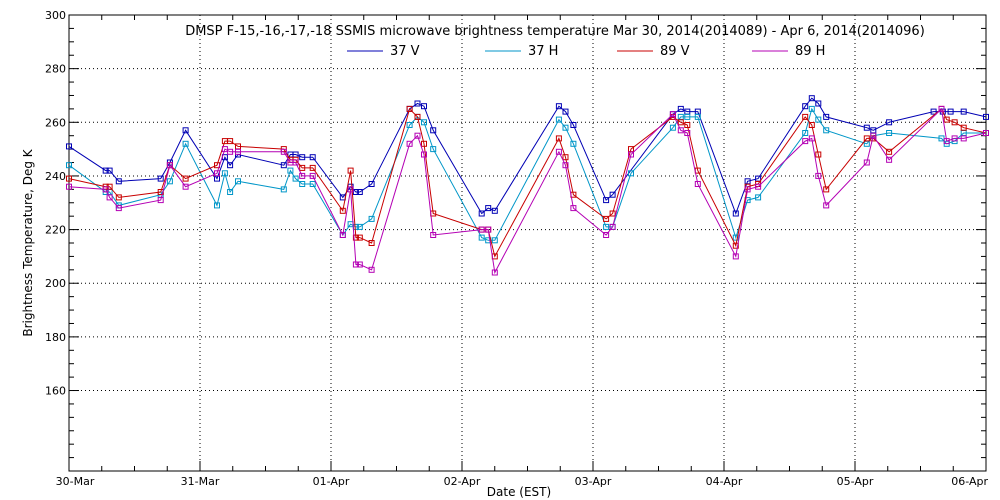 This screenshot has height=500, width=1000. What do you see at coordinates (55, 230) in the screenshot?
I see `y-tick-label: 220` at bounding box center [55, 230].